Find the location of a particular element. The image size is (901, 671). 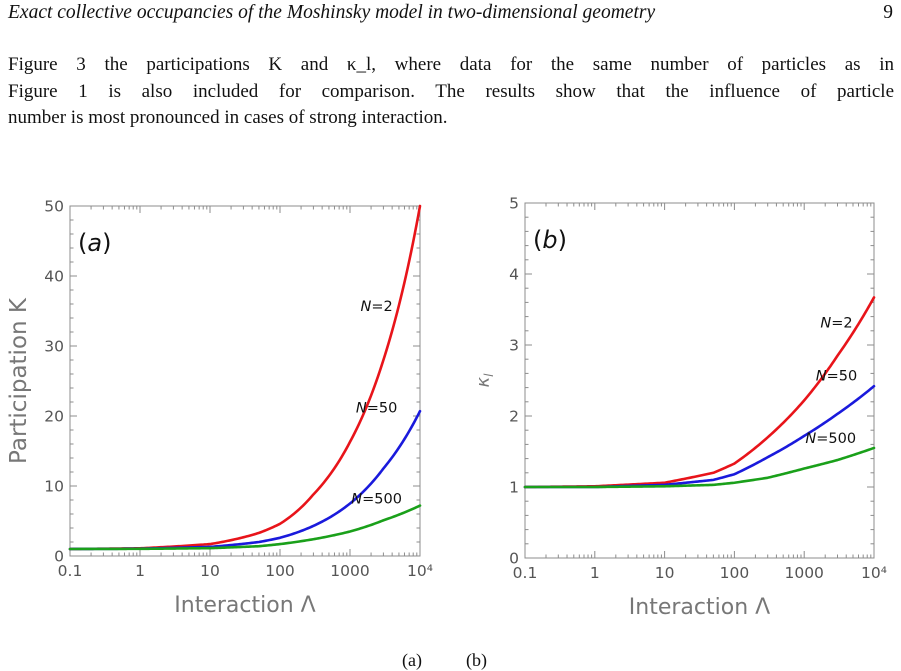

panel-label: (a) is located at coordinates (94, 243).